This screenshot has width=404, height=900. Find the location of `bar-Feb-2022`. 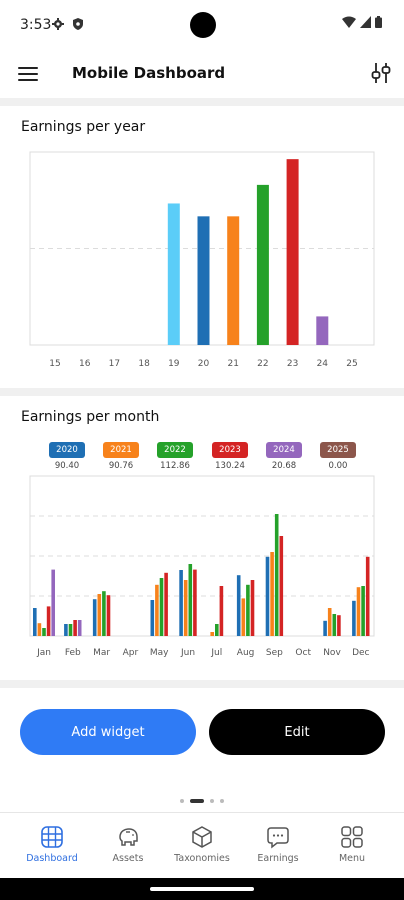

bar-Feb-2022 is located at coordinates (70, 630).